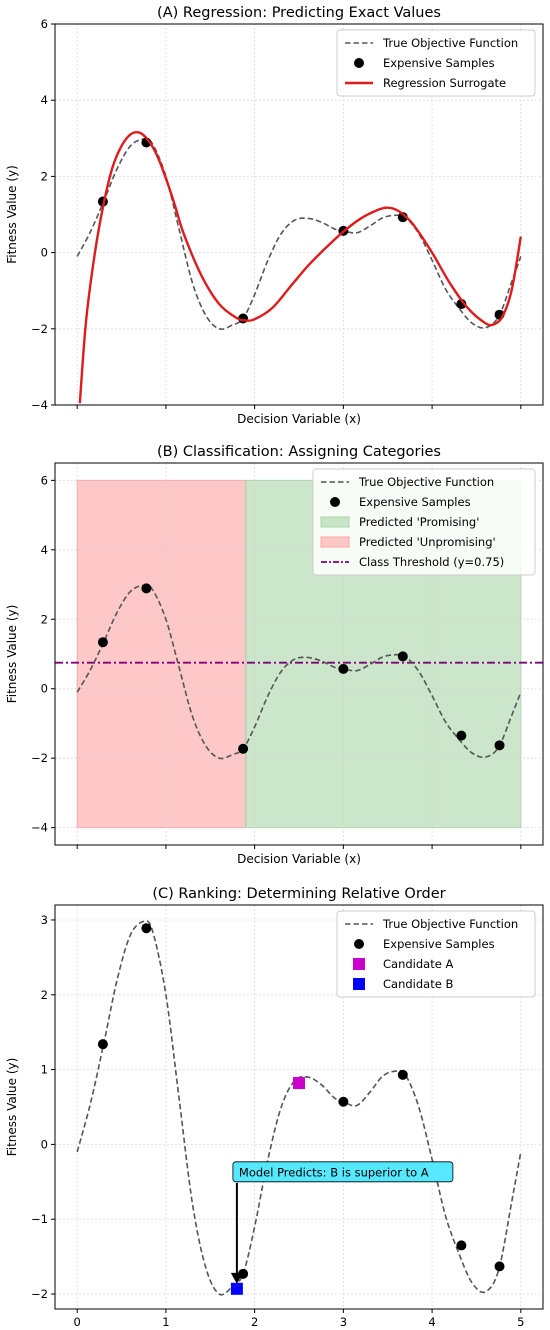 The height and width of the screenshot is (1330, 550). What do you see at coordinates (431, 1322) in the screenshot?
I see `x-tick-label: 4` at bounding box center [431, 1322].